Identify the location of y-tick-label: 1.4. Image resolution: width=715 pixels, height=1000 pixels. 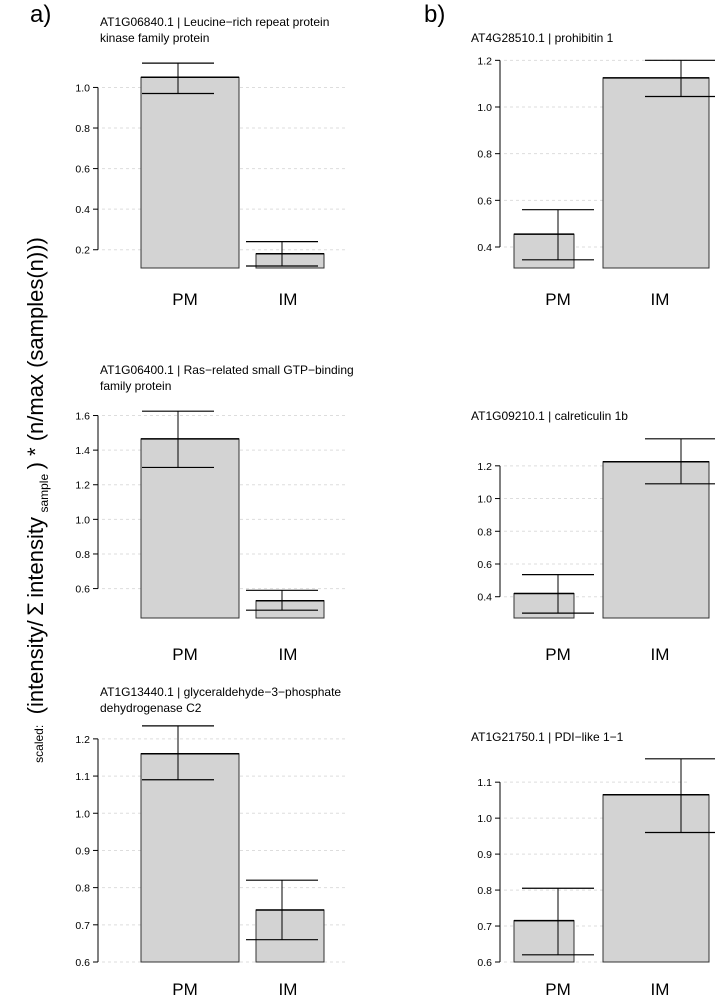
(82, 451).